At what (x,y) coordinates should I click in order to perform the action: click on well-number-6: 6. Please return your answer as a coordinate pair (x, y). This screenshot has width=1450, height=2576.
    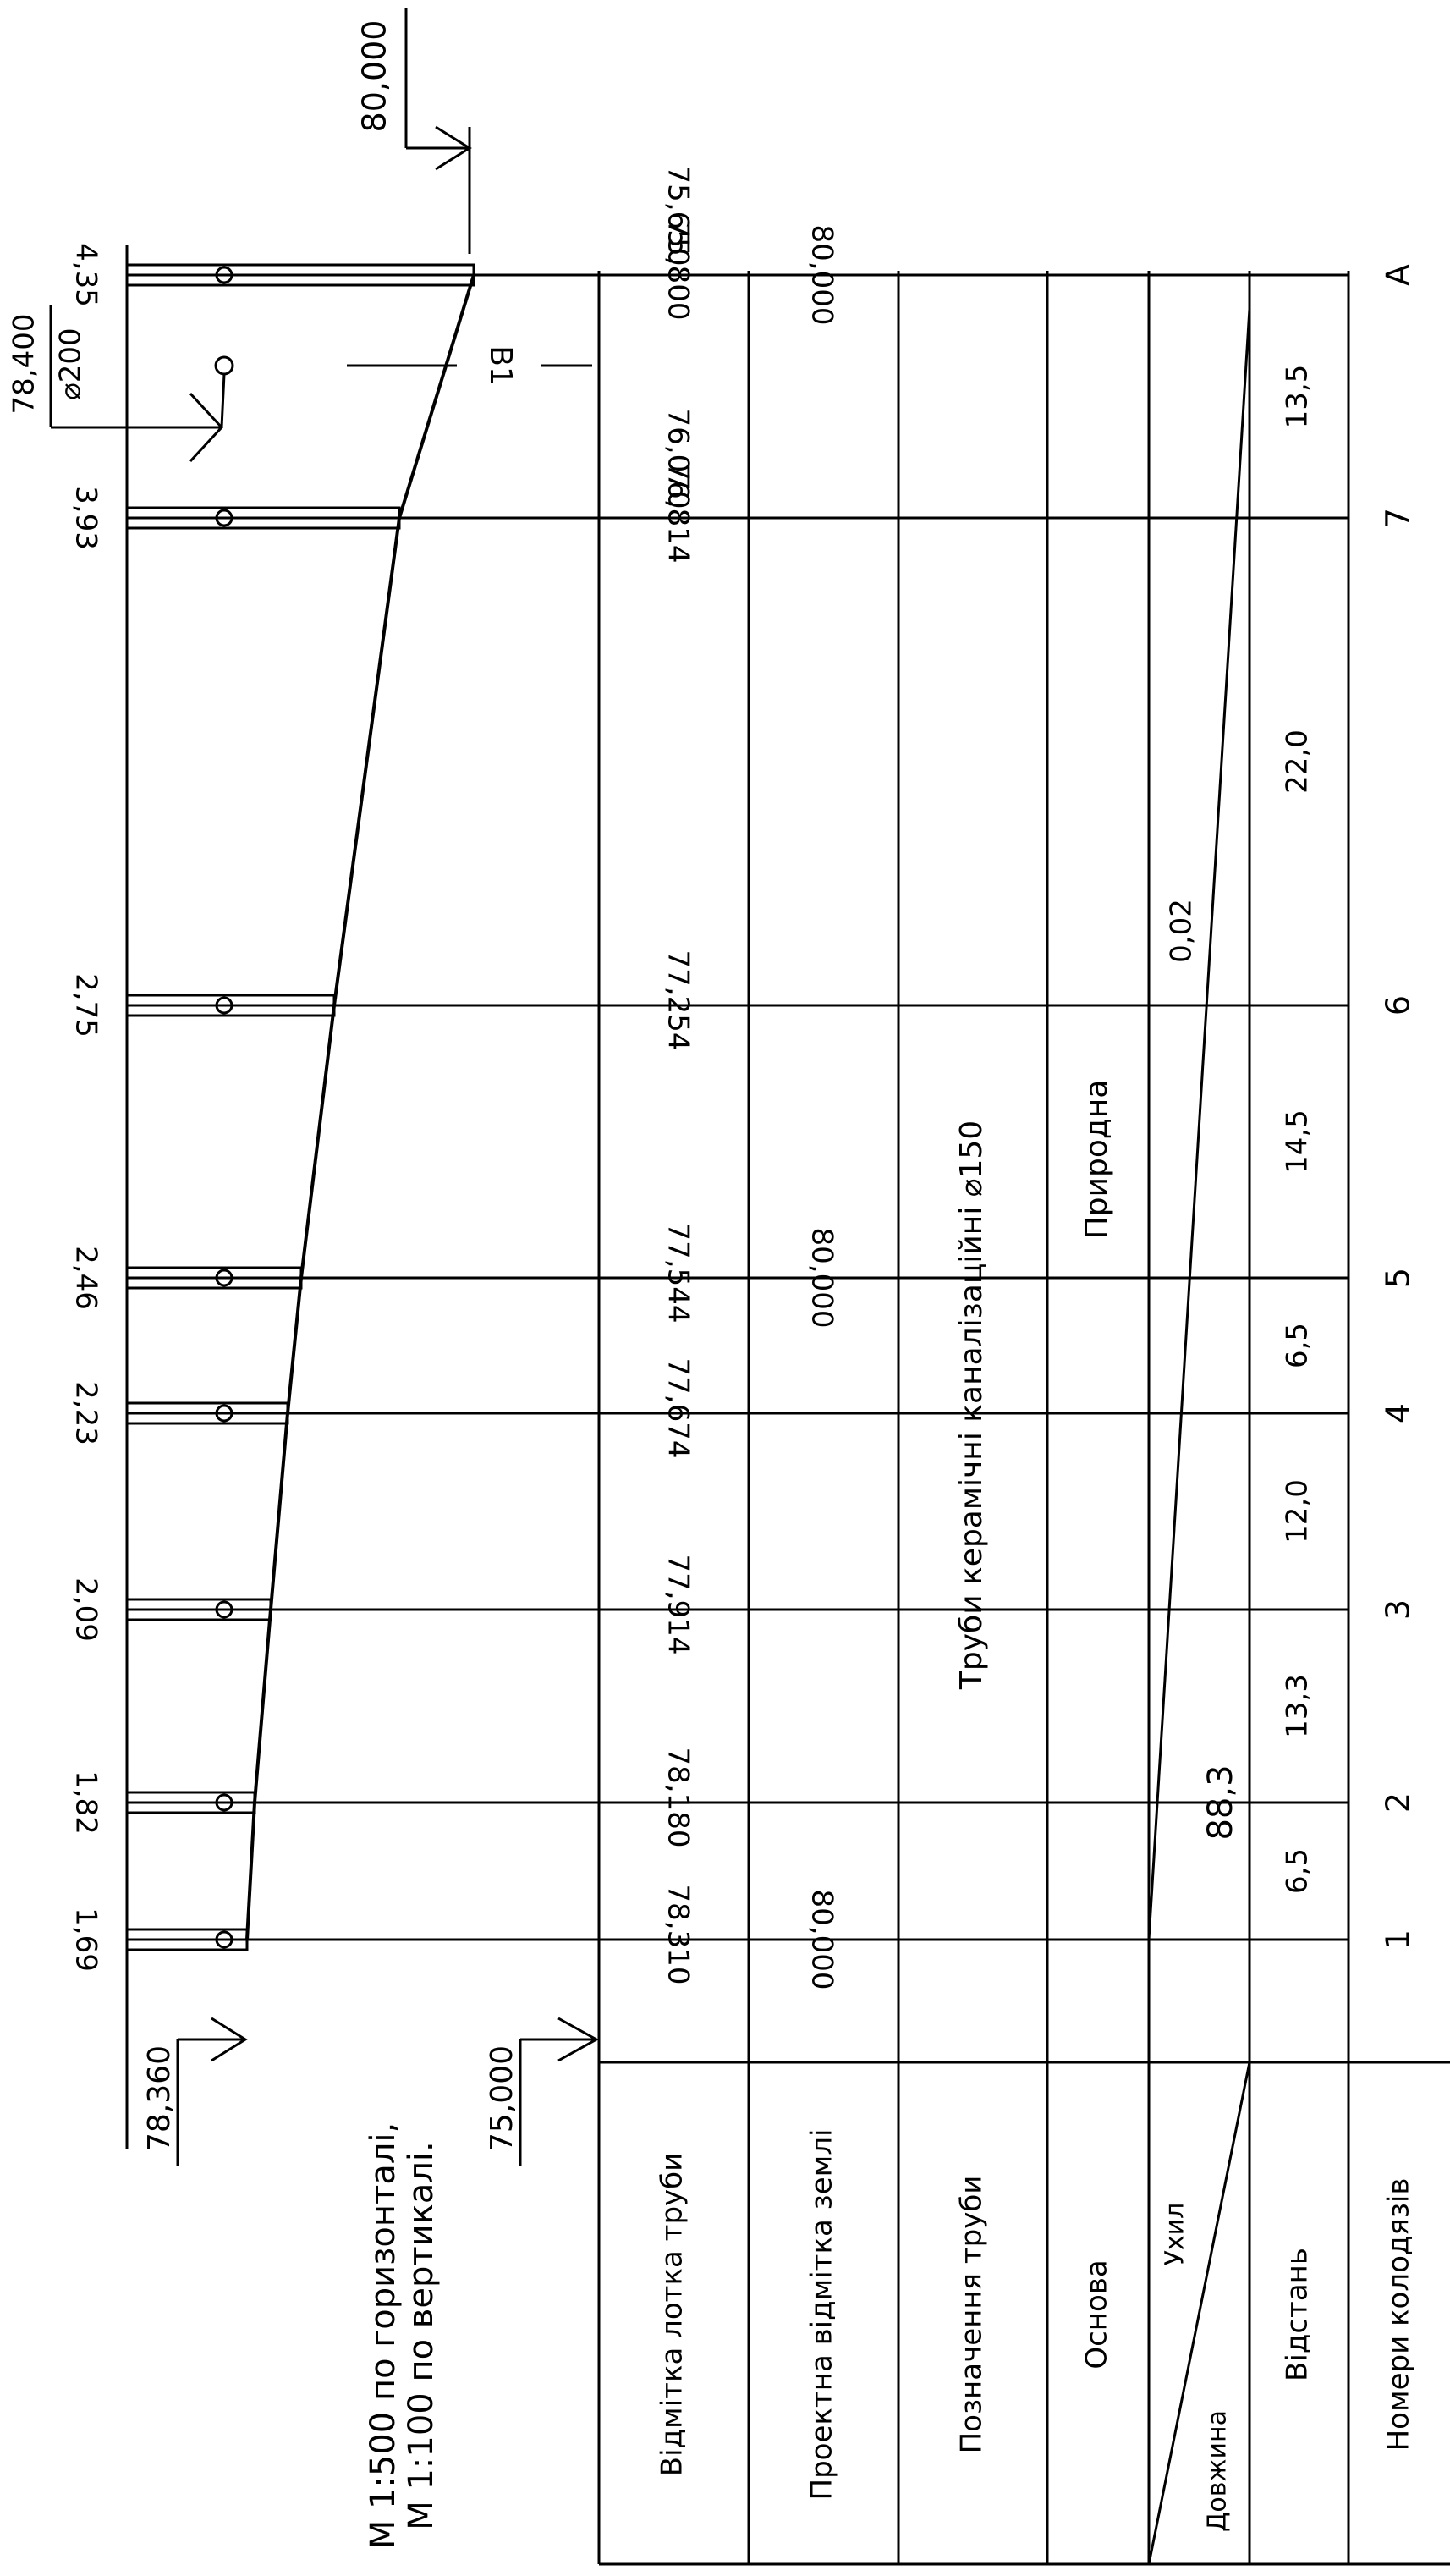
    Looking at the image, I should click on (1398, 1005).